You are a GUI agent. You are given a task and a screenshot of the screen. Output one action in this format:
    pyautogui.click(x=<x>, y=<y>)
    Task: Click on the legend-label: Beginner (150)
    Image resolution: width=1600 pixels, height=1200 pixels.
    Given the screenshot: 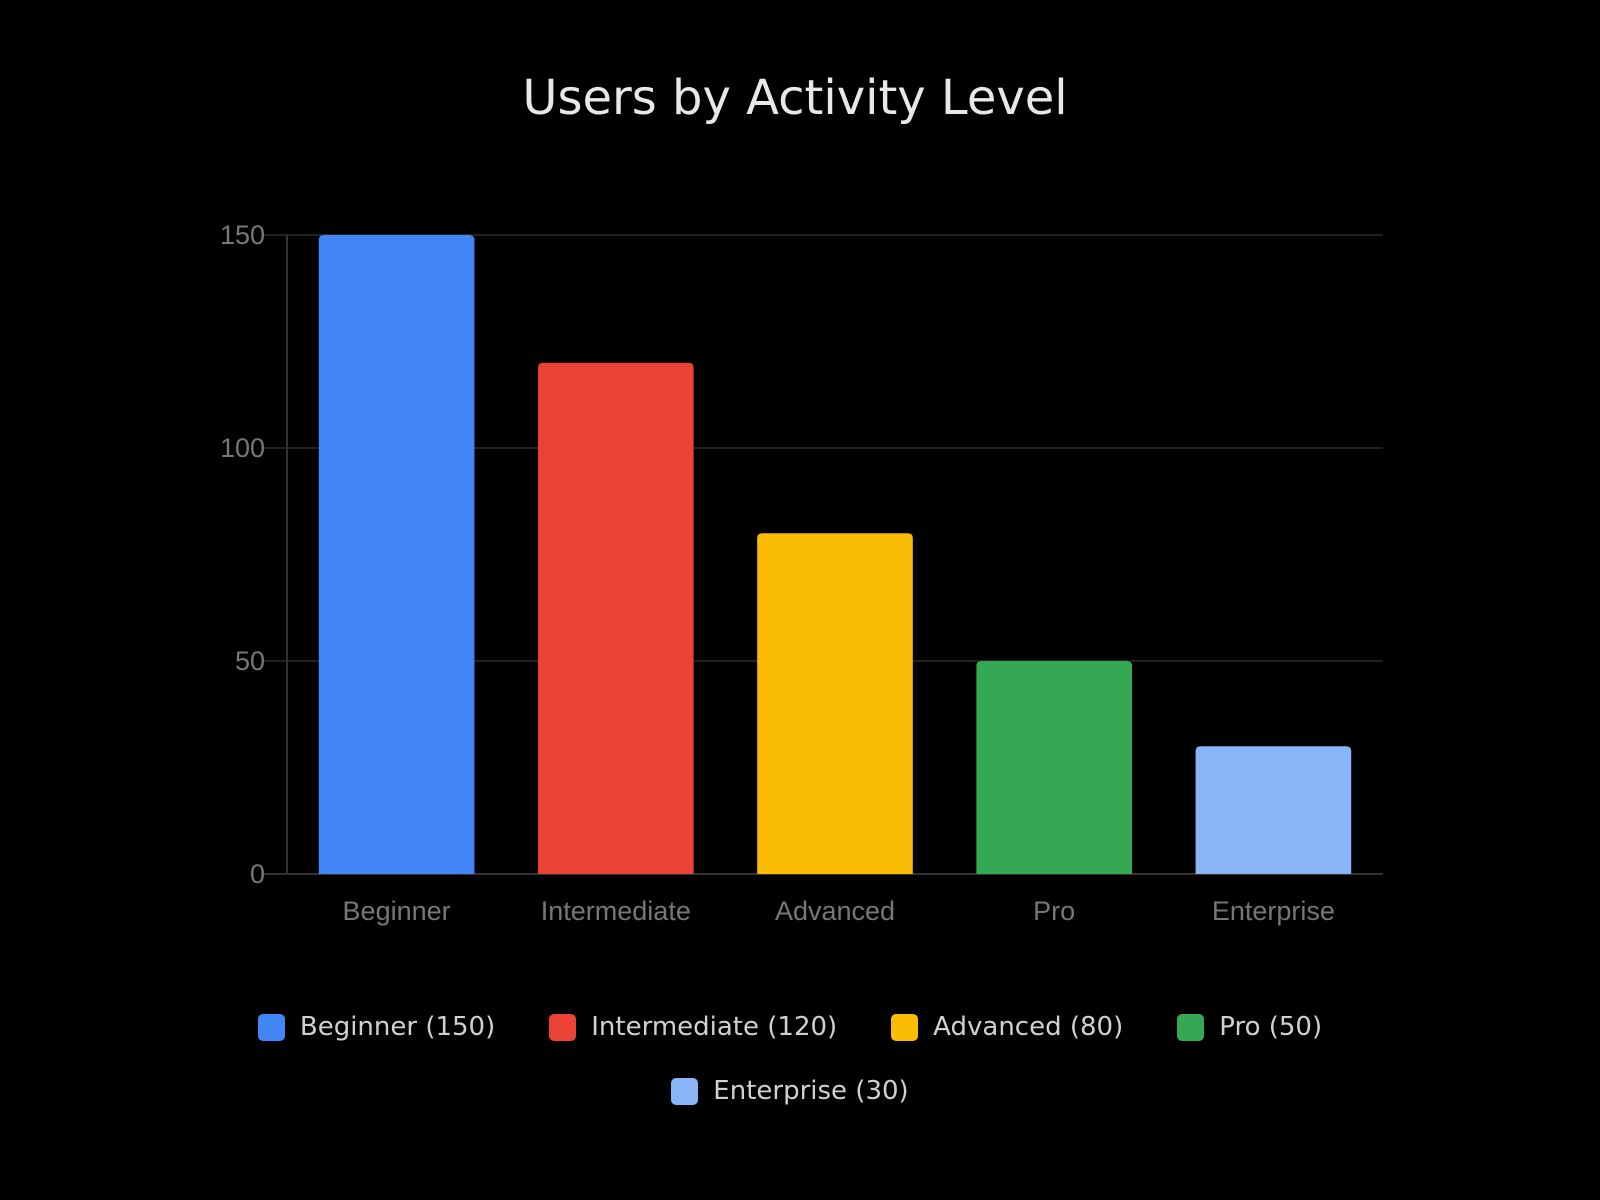 What is the action you would take?
    pyautogui.click(x=397, y=1027)
    